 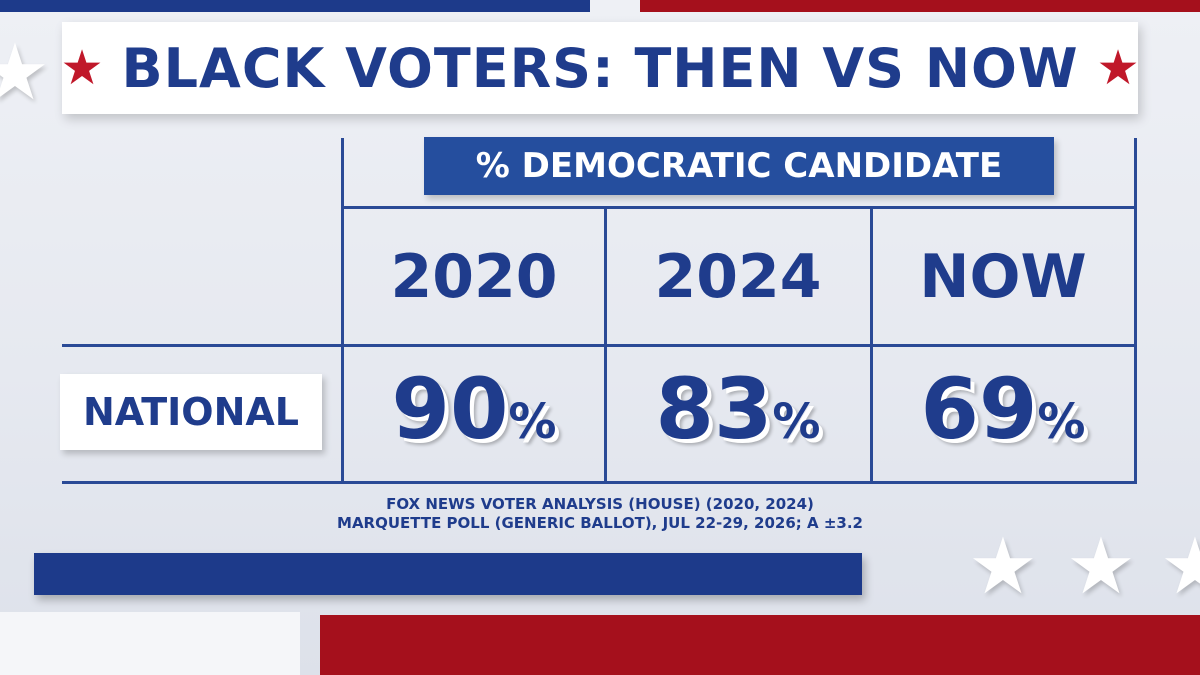 I want to click on value-now: 69, so click(x=979, y=409).